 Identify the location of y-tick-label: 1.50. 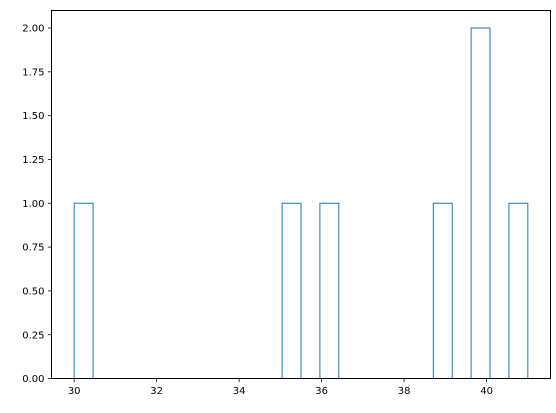
(33, 116).